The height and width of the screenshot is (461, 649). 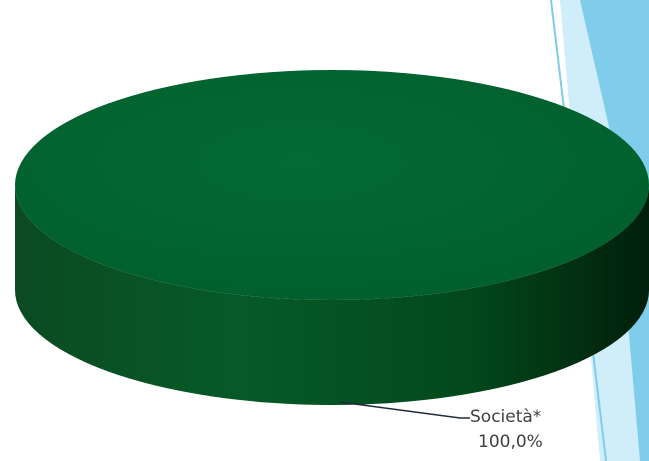 What do you see at coordinates (506, 417) in the screenshot?
I see `slice-category-label: Società*` at bounding box center [506, 417].